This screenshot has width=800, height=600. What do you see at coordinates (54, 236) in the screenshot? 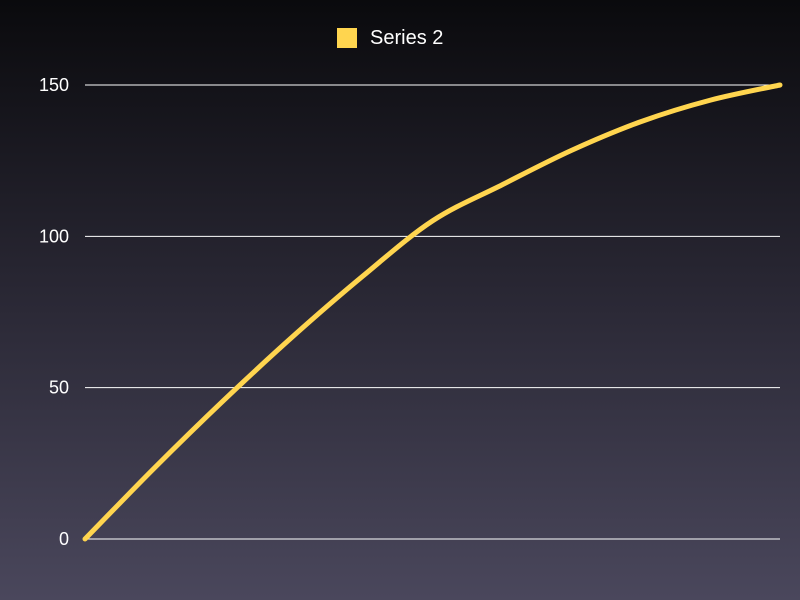
I see `y-tick-label-100: 100` at bounding box center [54, 236].